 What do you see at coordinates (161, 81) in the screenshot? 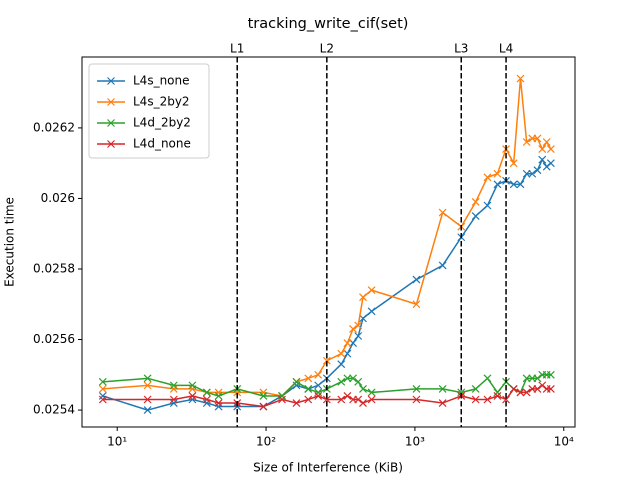
I see `legend-label: L4s_none` at bounding box center [161, 81].